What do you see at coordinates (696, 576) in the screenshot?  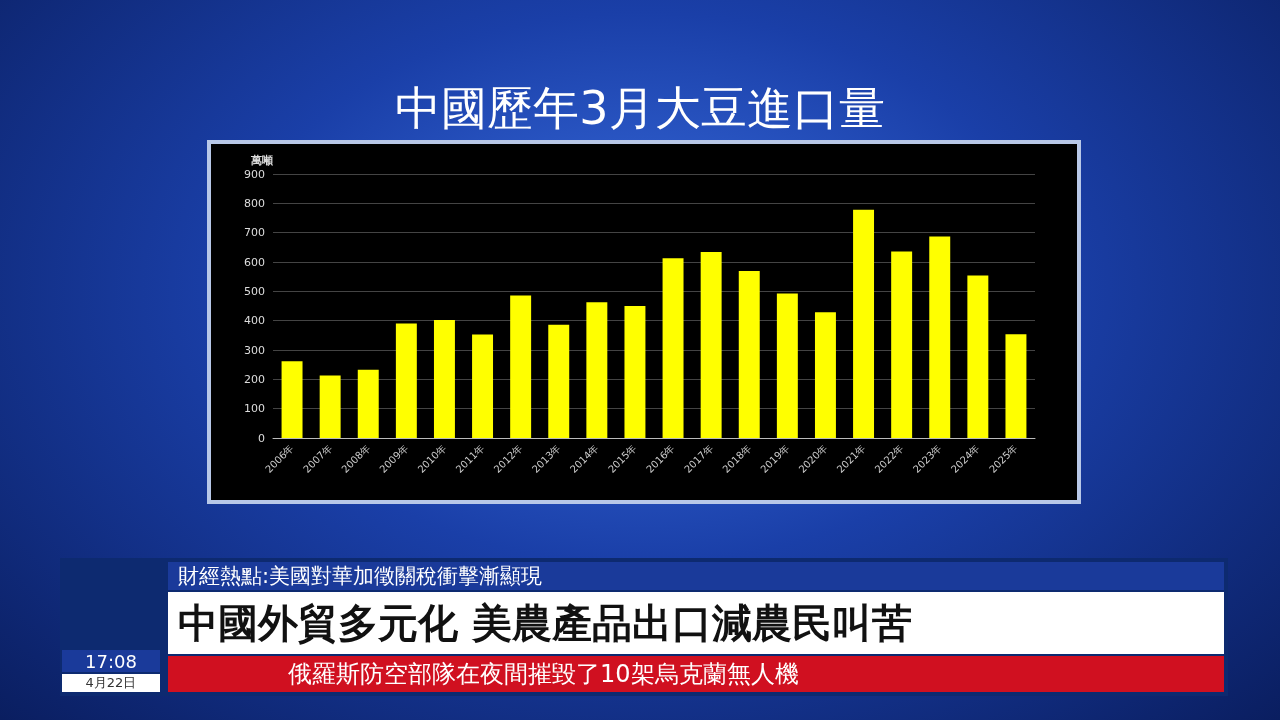 I see `text: 財經熱點:美國對華加徵關稅衝擊漸顯現` at bounding box center [696, 576].